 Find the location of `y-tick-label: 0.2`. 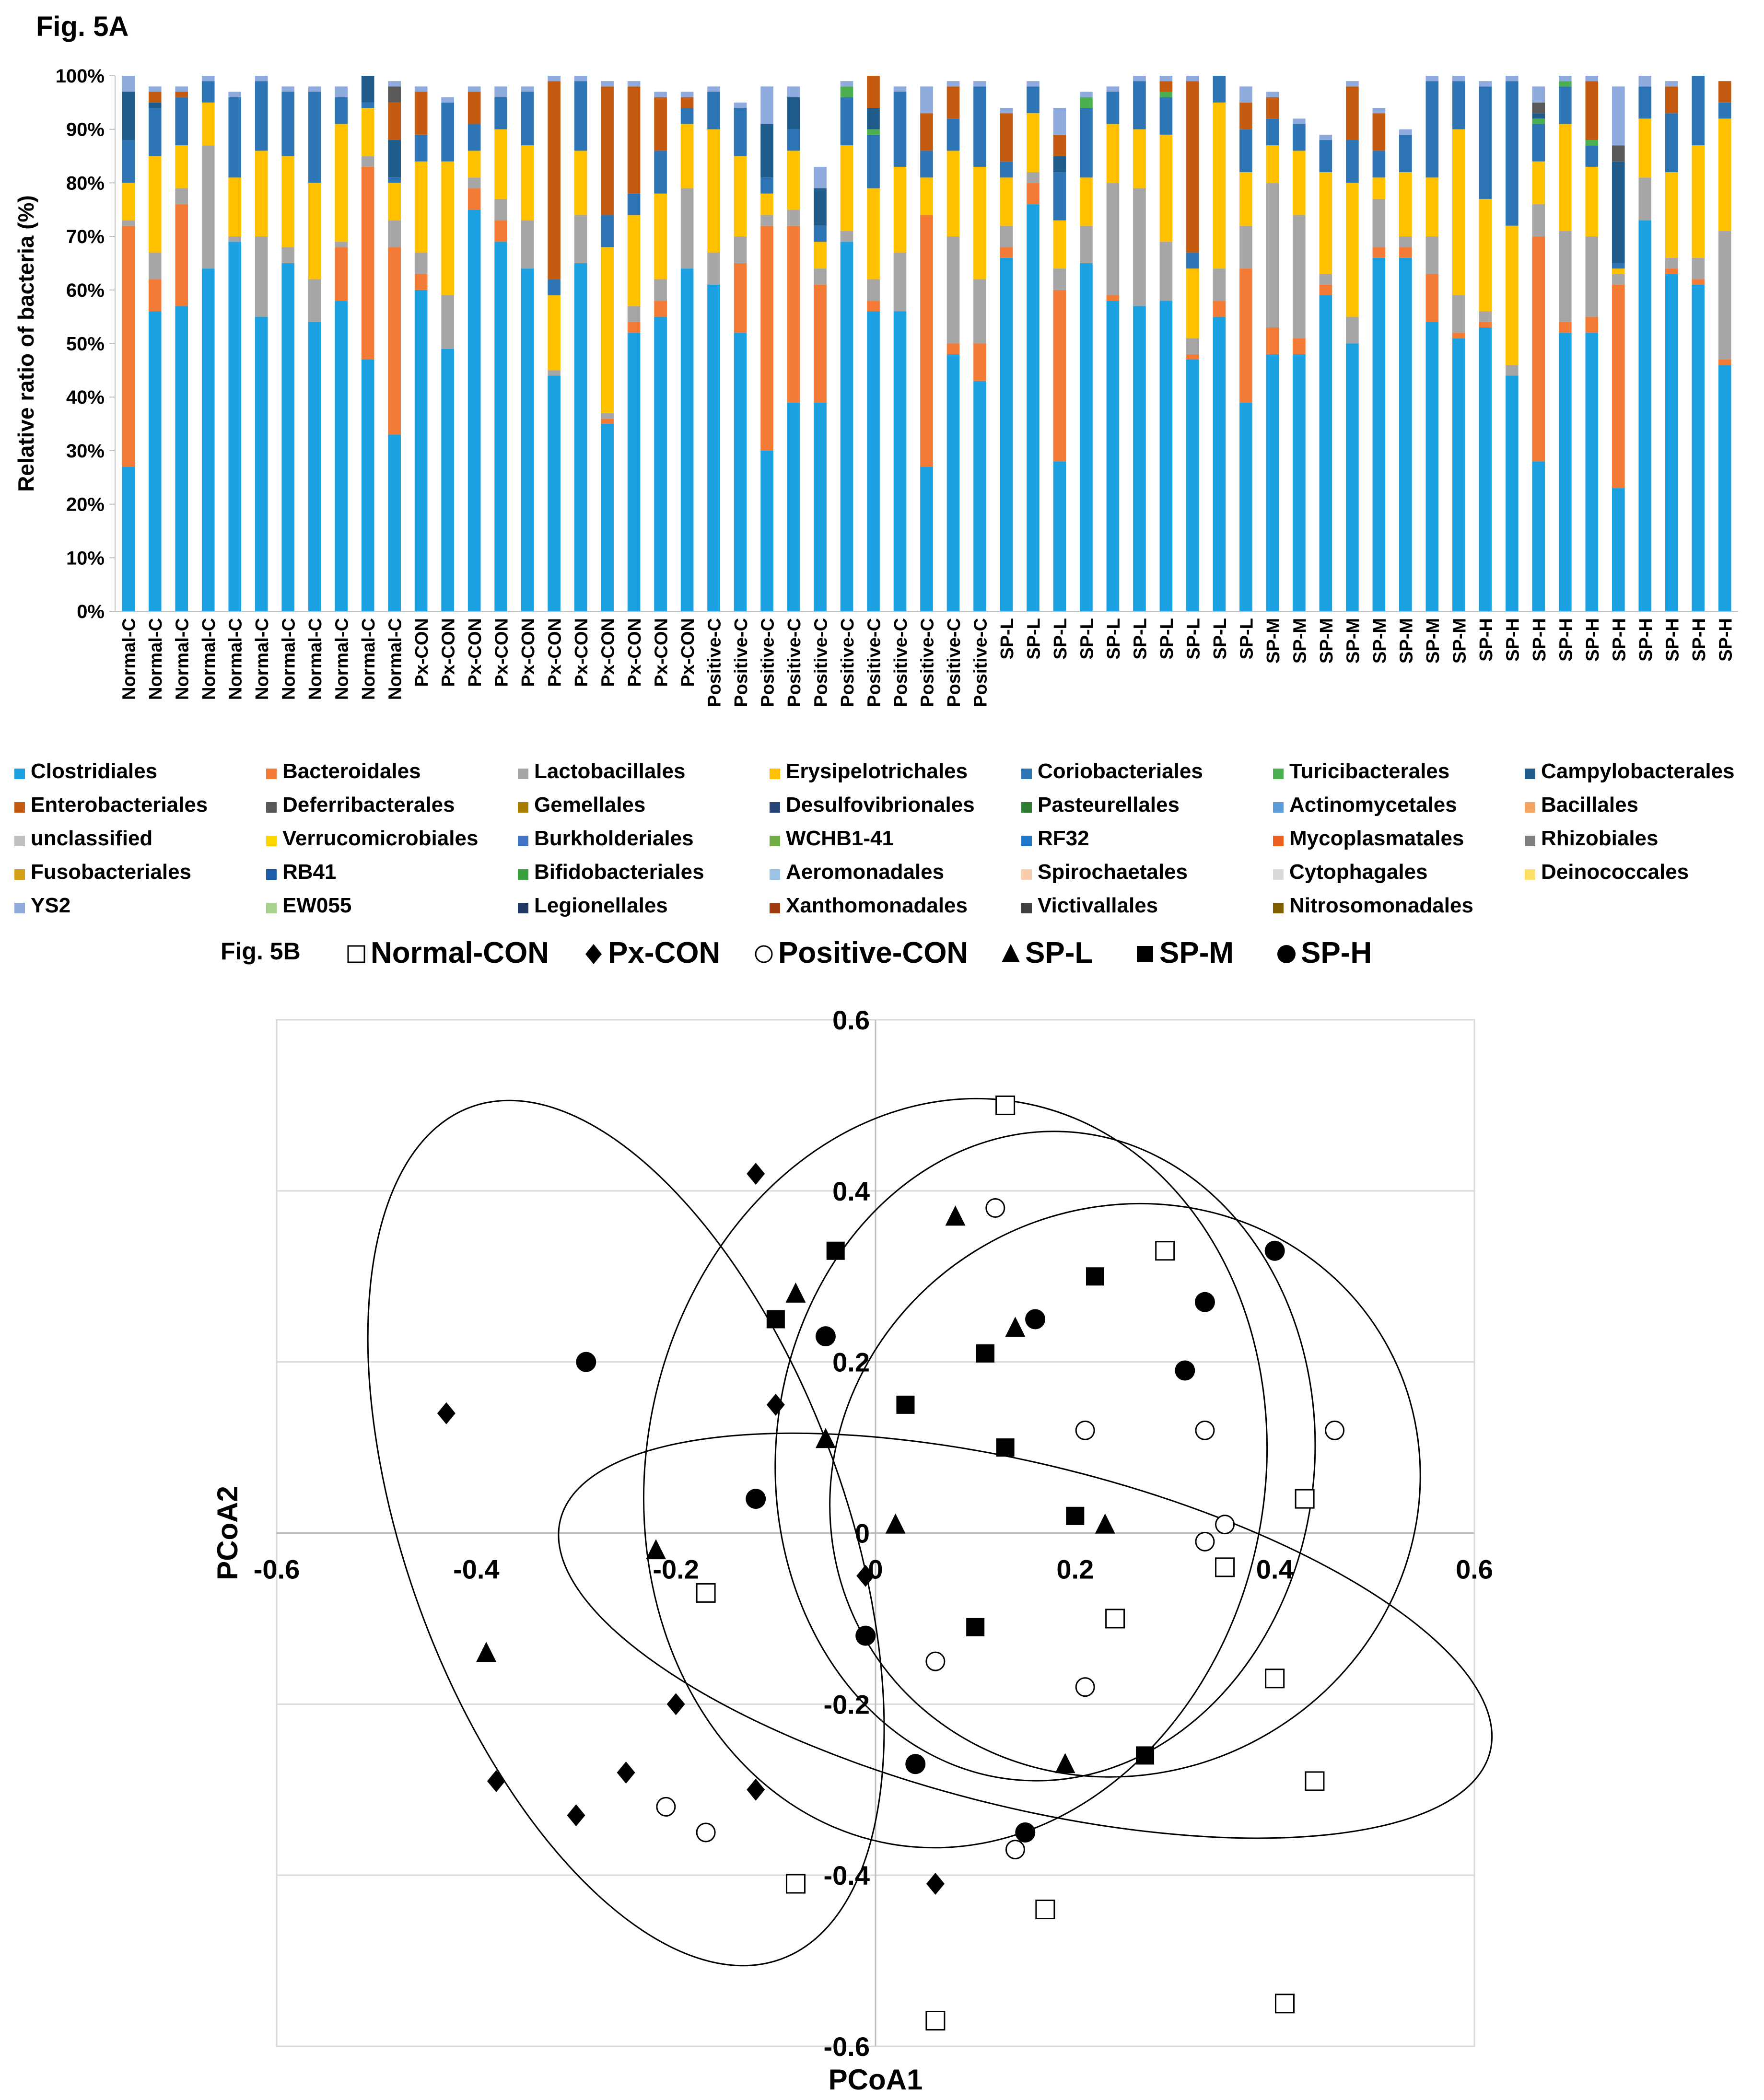

y-tick-label: 0.2 is located at coordinates (851, 1362).